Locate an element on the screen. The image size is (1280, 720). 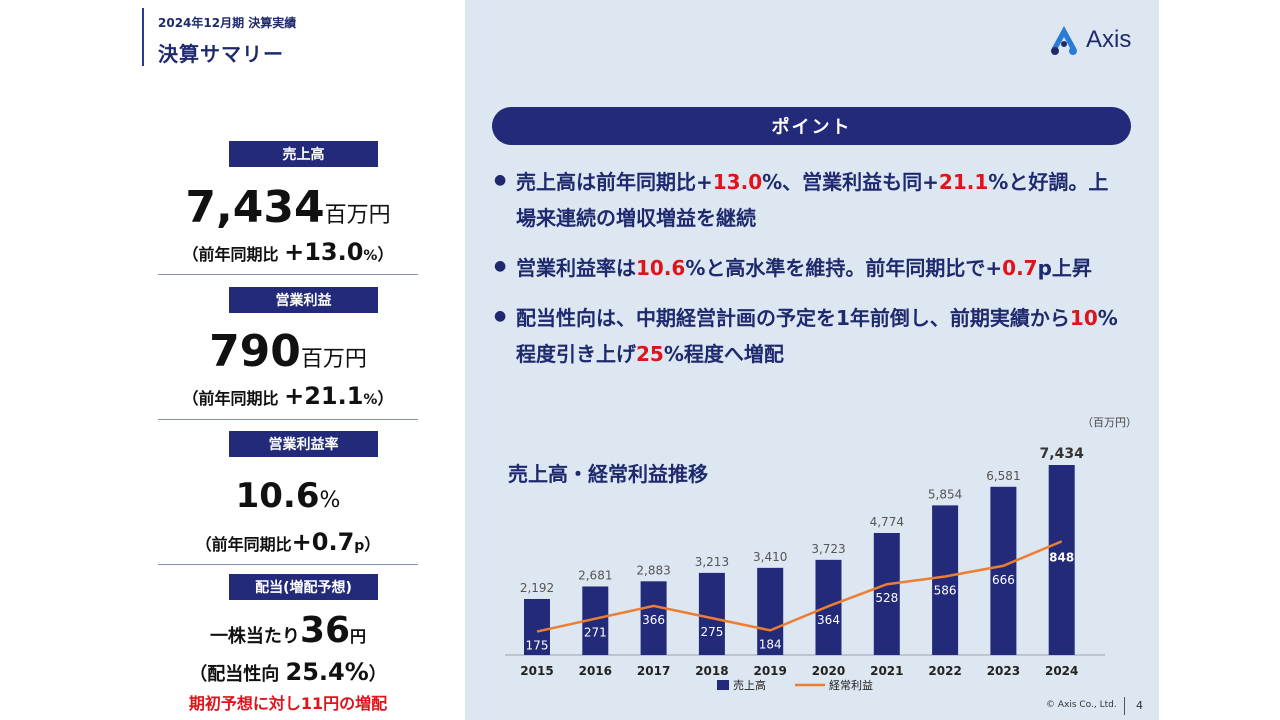
profit-line-label: 666 is located at coordinates (1003, 580).